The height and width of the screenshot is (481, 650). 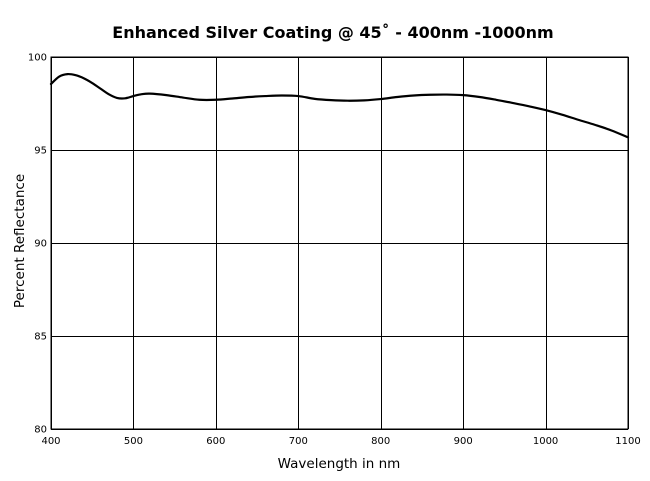 What do you see at coordinates (627, 441) in the screenshot?
I see `x-tick-label: 1100` at bounding box center [627, 441].